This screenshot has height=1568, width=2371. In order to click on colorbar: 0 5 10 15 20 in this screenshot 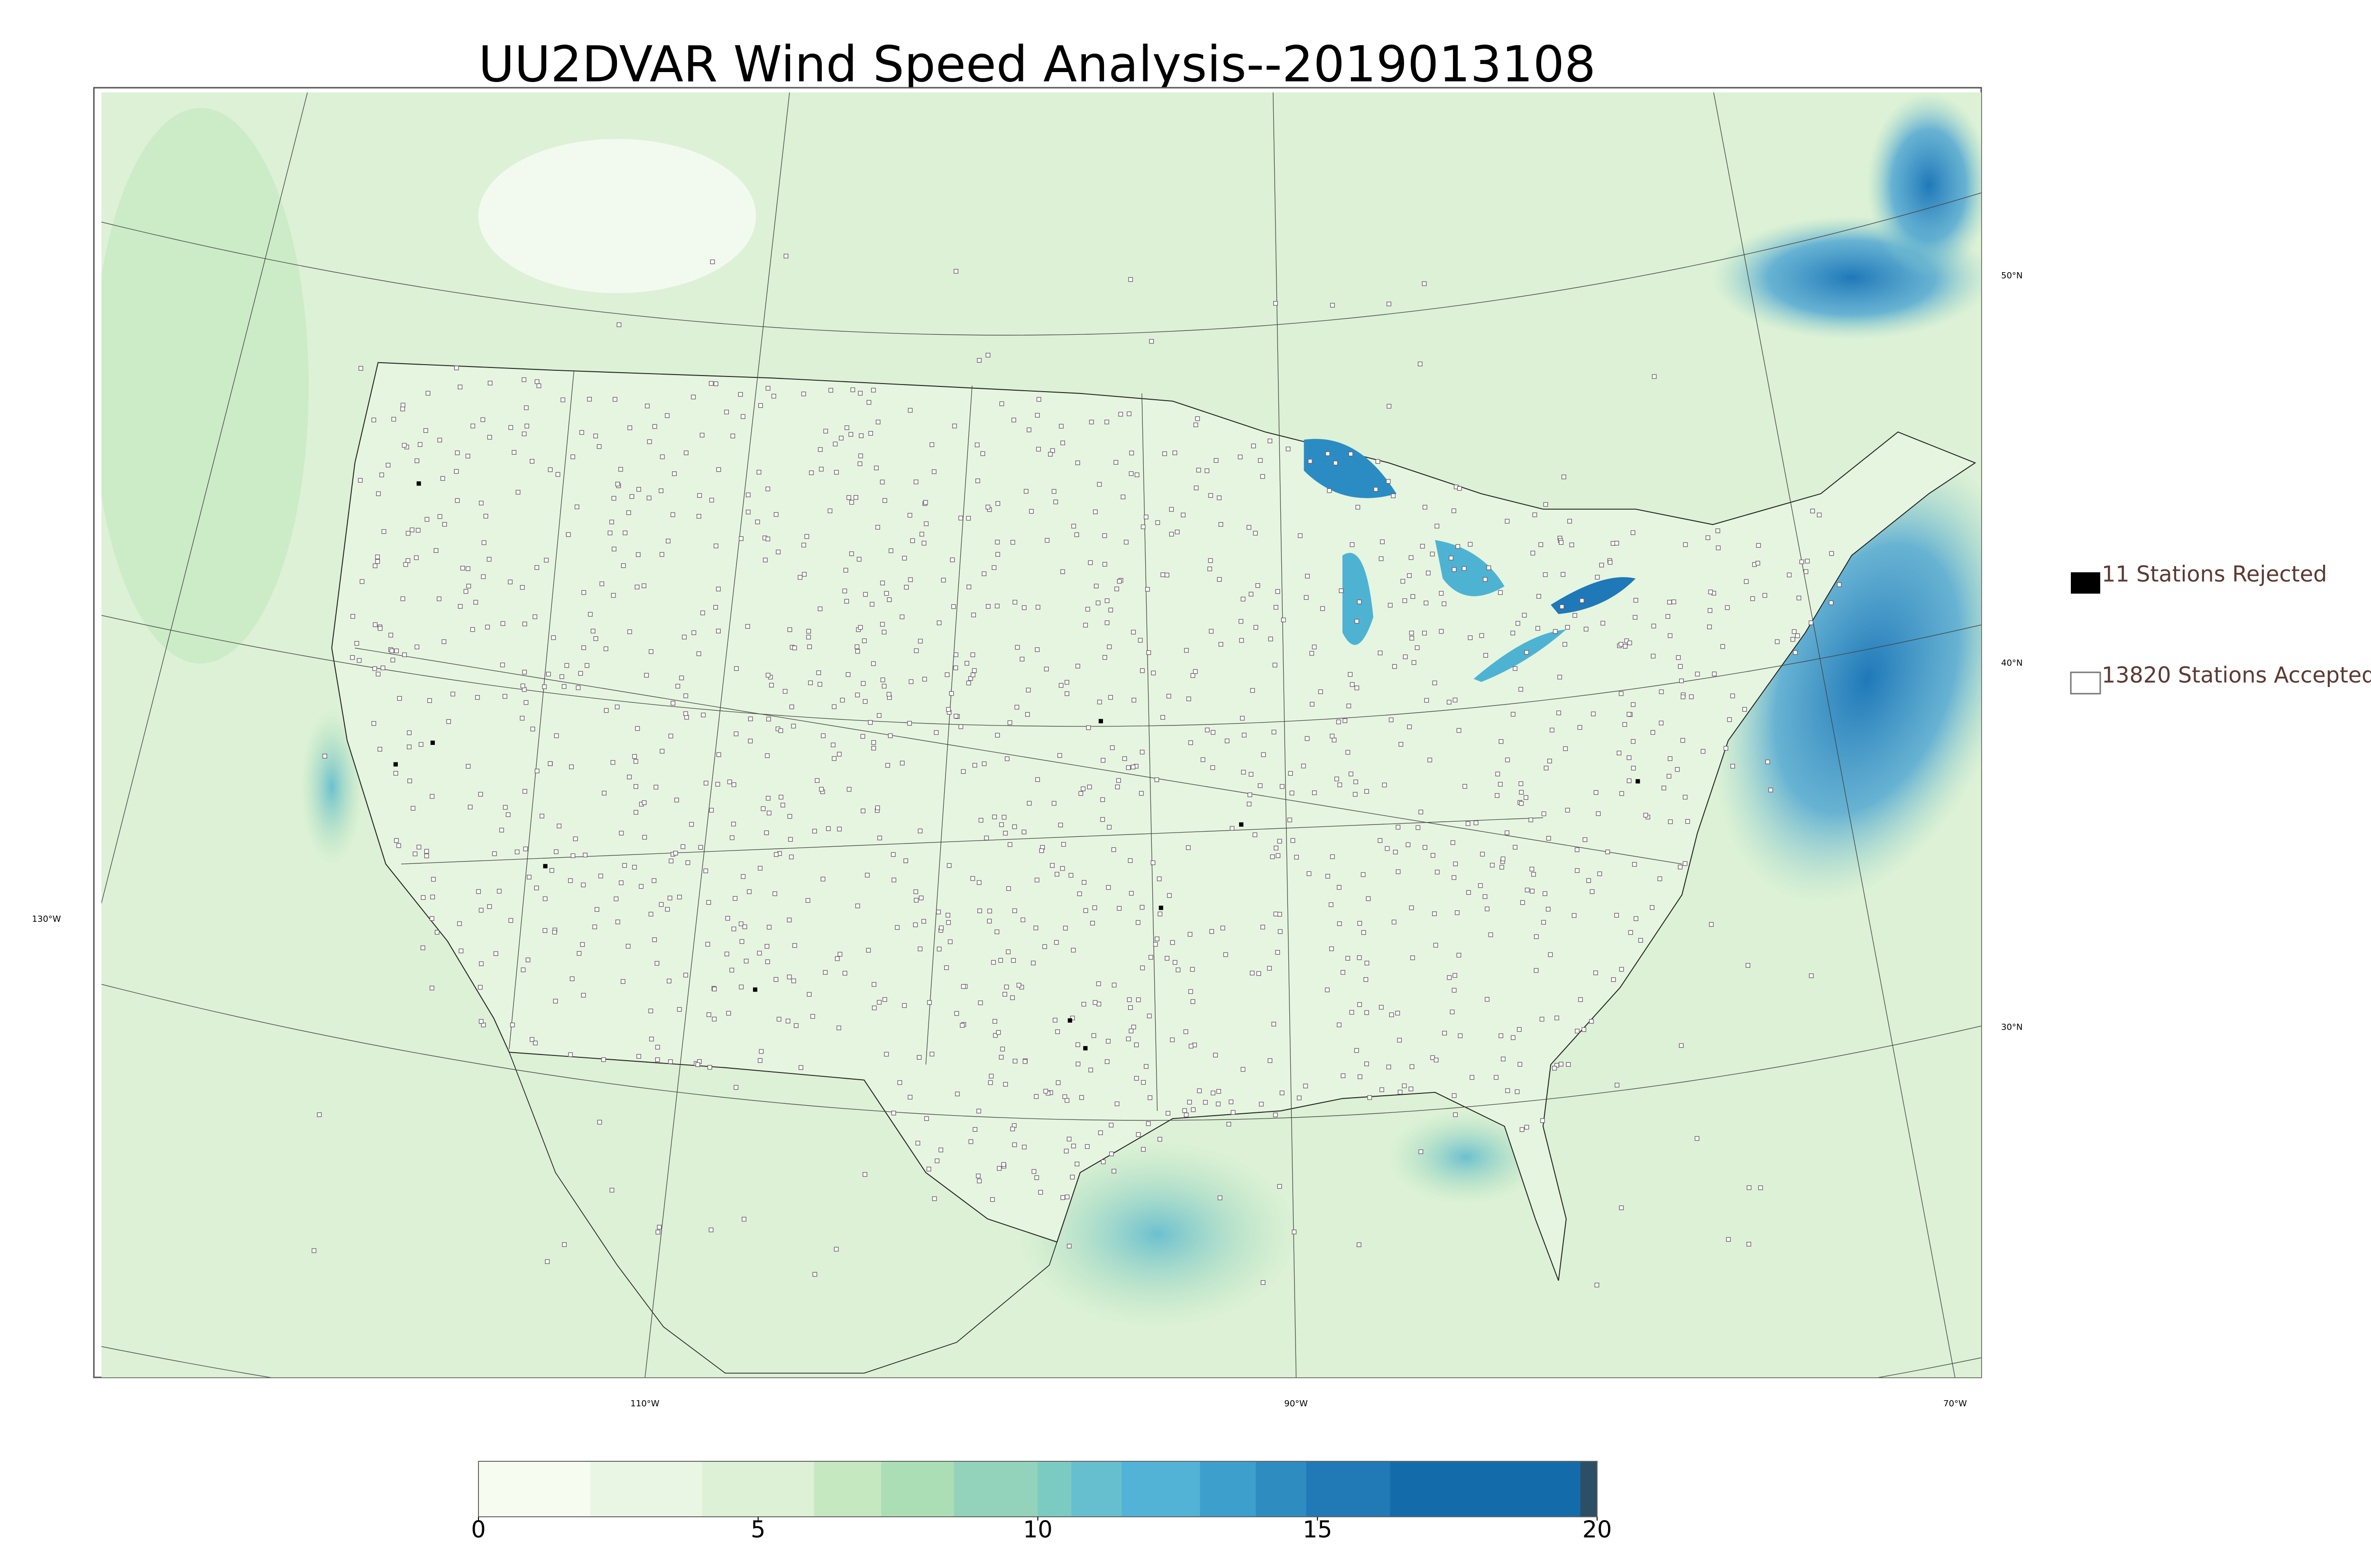, I will do `click(1041, 1502)`.